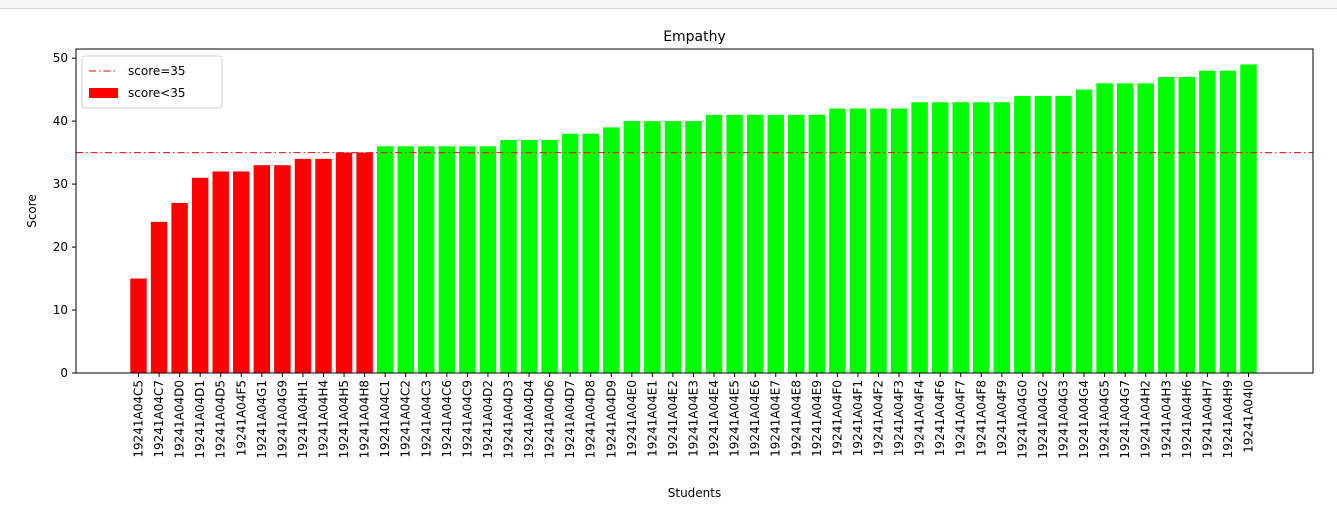 This screenshot has height=517, width=1337. Describe the element at coordinates (1125, 419) in the screenshot. I see `x-tick-label: 19241A04G7` at that location.